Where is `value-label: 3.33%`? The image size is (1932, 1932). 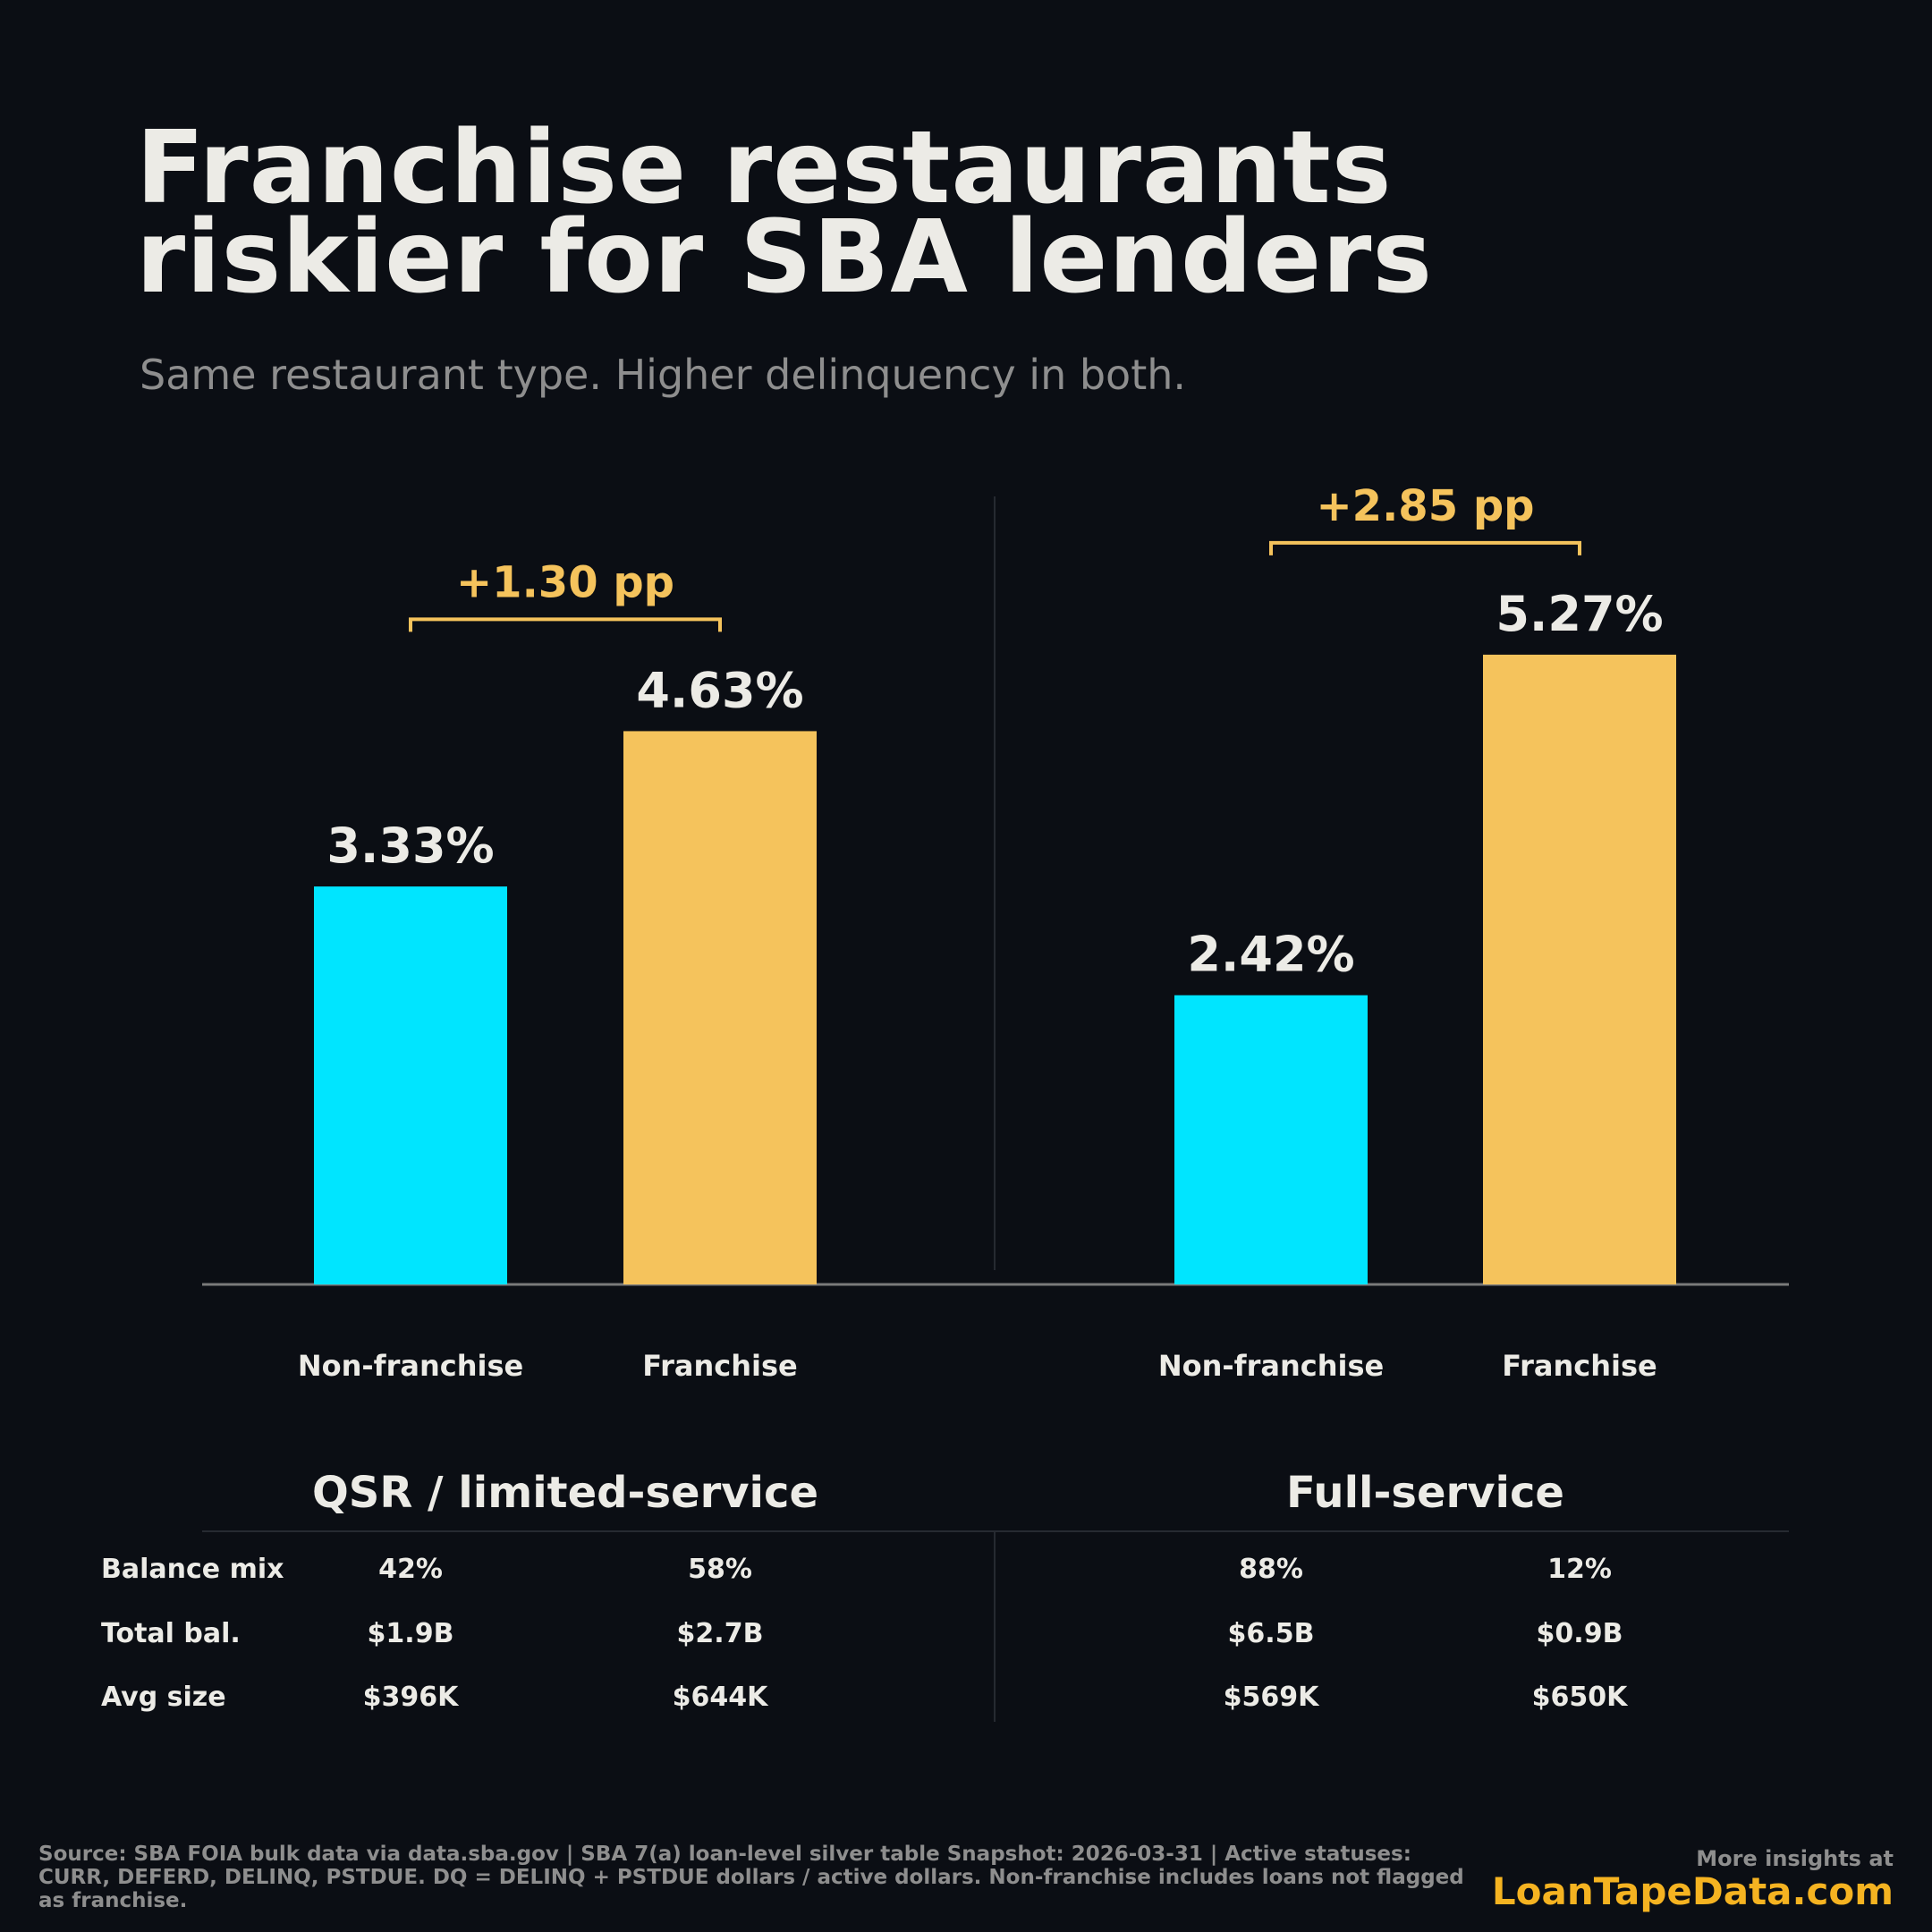
value-label: 3.33% is located at coordinates (410, 846).